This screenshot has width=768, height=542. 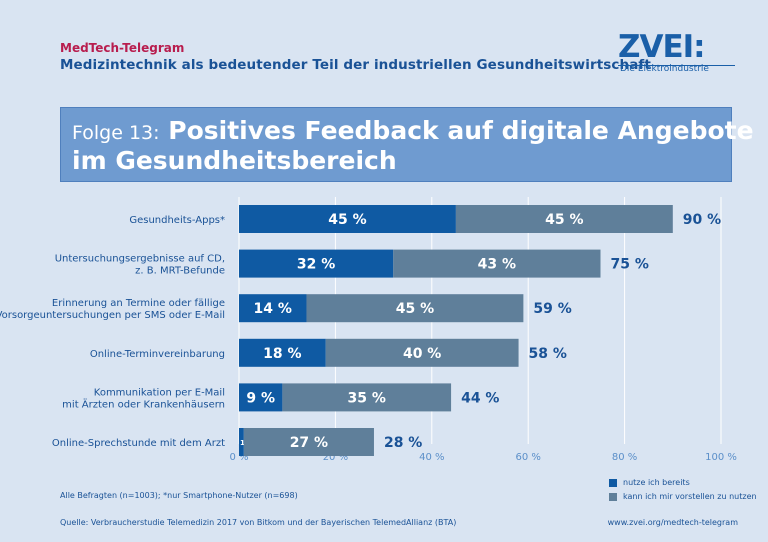 I want to click on category-label: Kommunikation per E-Mail, so click(x=159, y=392).